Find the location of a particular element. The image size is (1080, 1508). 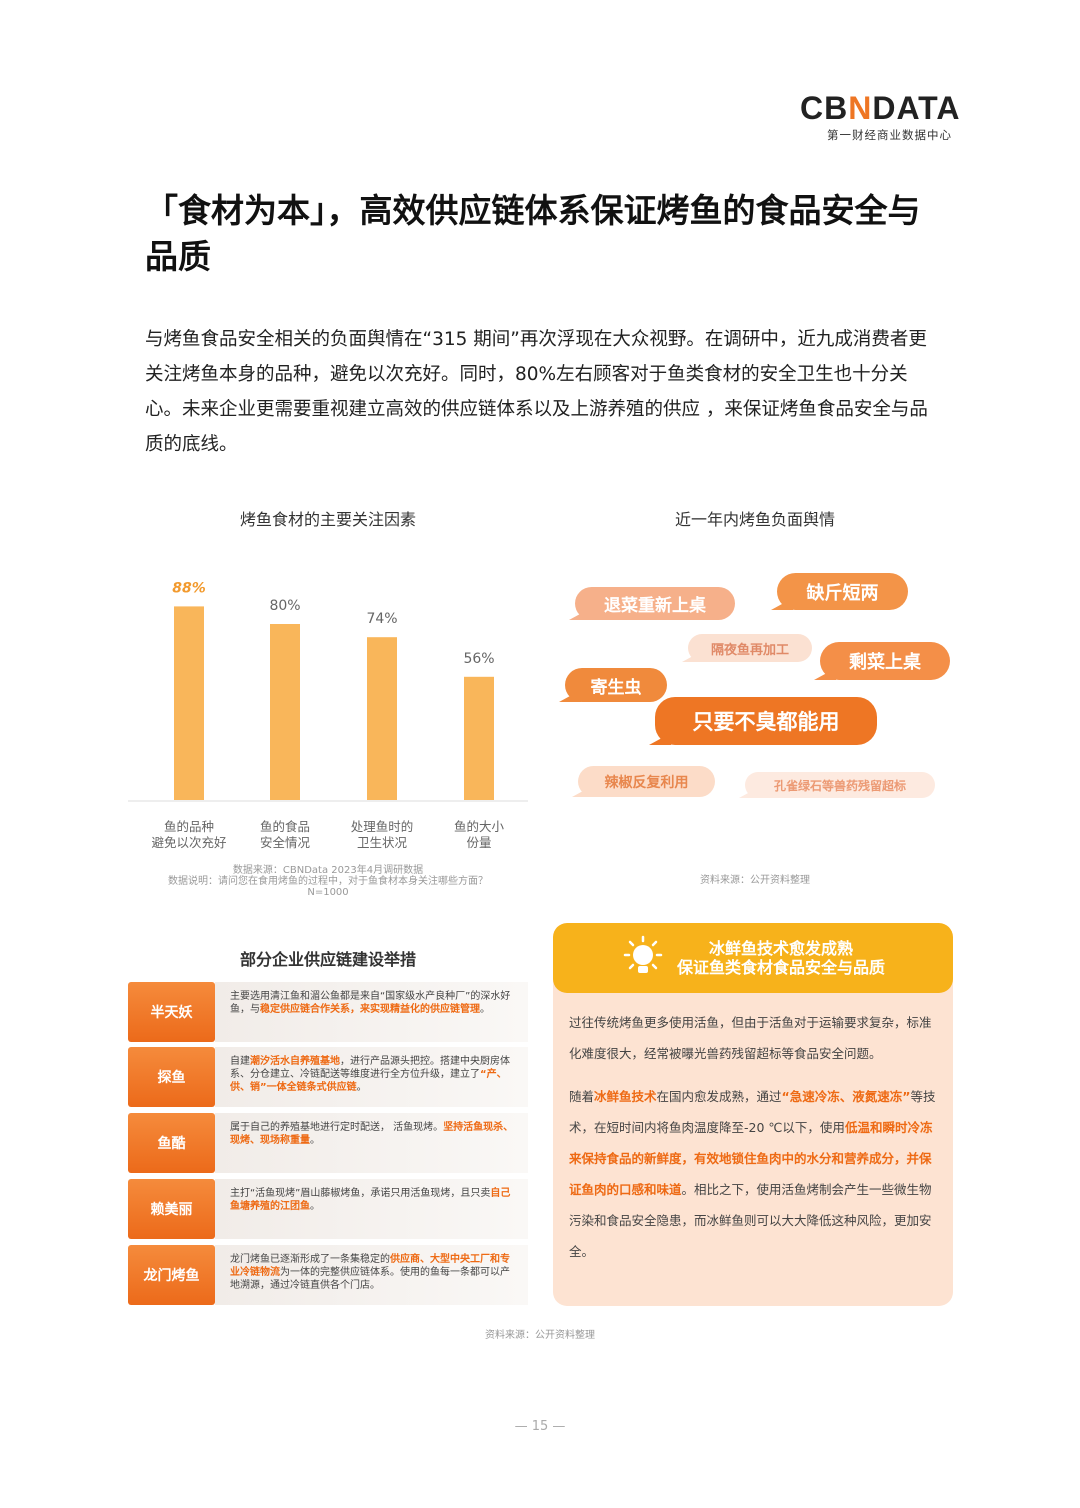

supply-source: 资料来源：公开资料整理 is located at coordinates (540, 1335).